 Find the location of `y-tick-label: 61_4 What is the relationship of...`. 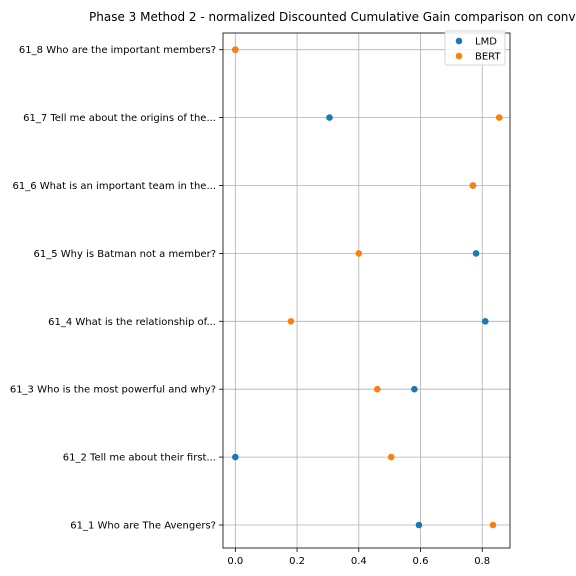

y-tick-label: 61_4 What is the relationship of... is located at coordinates (132, 322).